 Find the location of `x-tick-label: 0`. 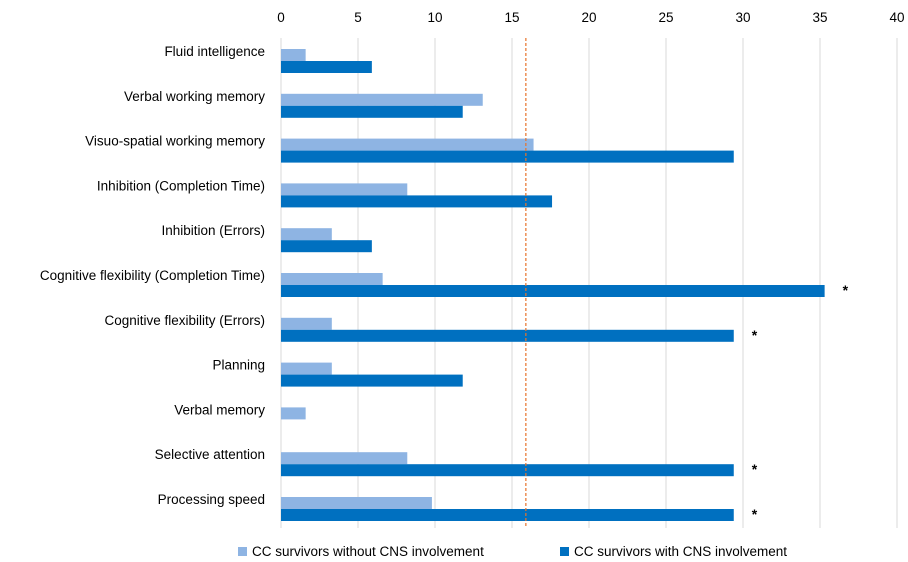

x-tick-label: 0 is located at coordinates (281, 17).